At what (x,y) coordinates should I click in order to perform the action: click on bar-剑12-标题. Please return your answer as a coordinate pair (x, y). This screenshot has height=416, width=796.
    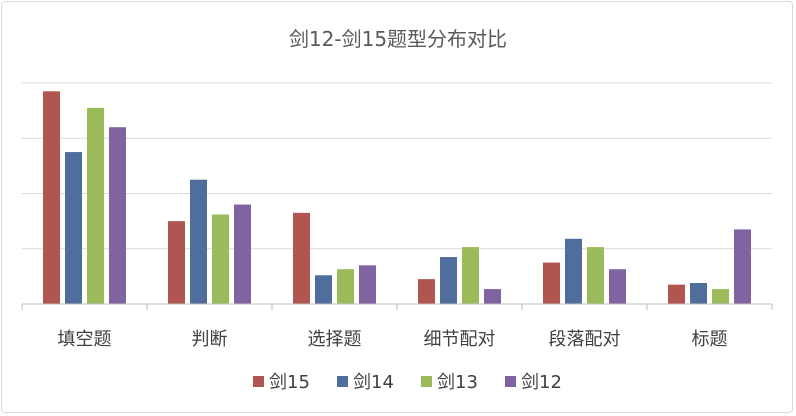
    Looking at the image, I should click on (742, 266).